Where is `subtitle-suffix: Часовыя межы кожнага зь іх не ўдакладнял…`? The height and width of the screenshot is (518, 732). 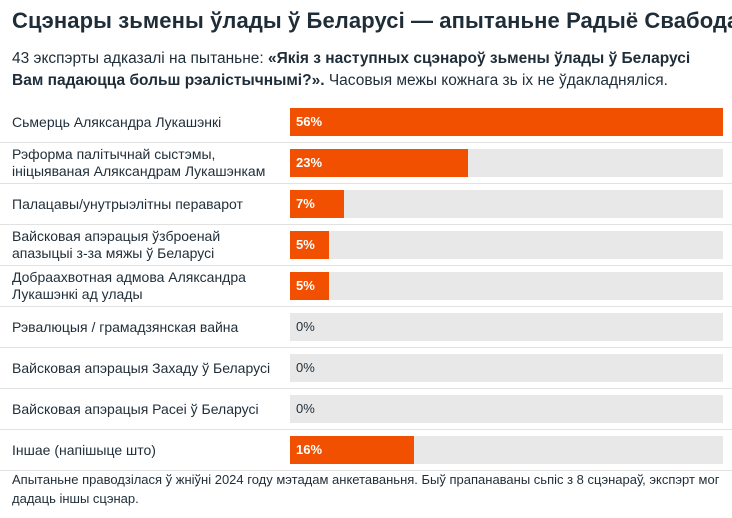 subtitle-suffix: Часовыя межы кожнага зь іх не ўдакладнял… is located at coordinates (496, 80).